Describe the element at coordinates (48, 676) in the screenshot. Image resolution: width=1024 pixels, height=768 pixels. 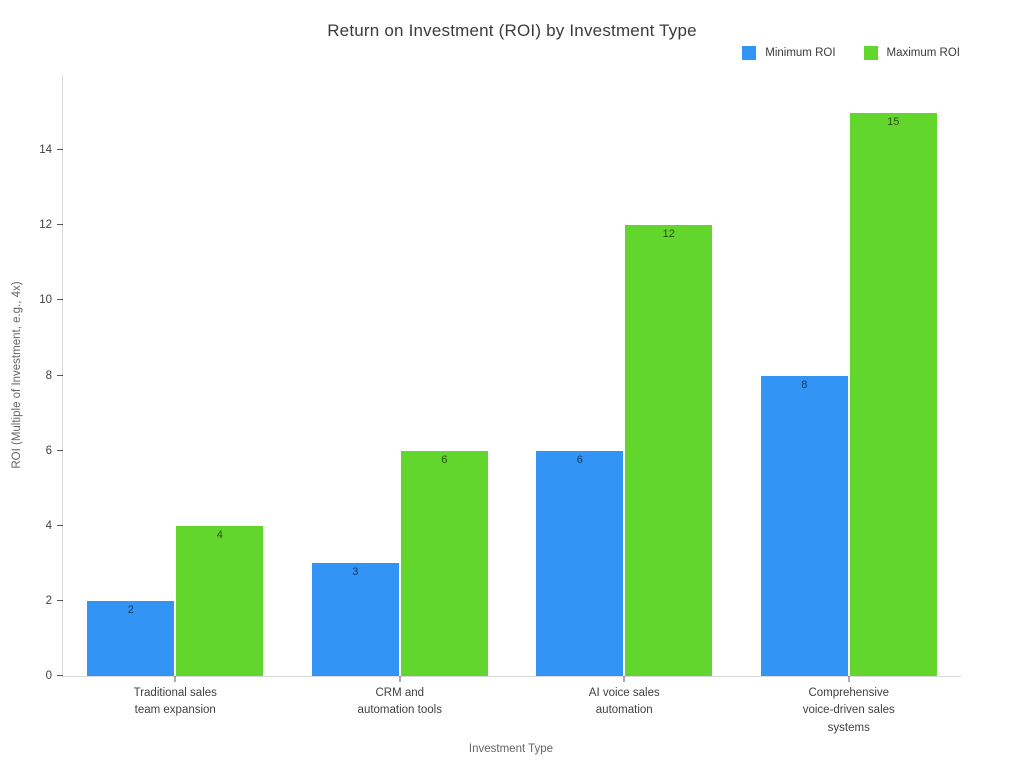
I see `y-tick-label: 0` at that location.